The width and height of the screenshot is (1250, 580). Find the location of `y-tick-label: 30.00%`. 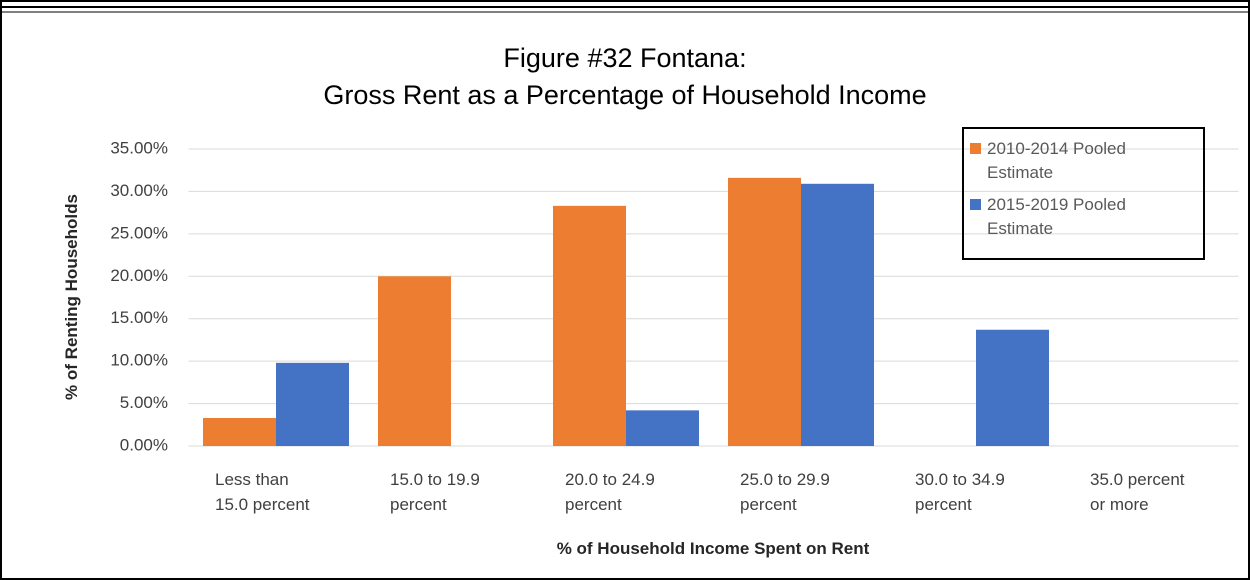

y-tick-label: 30.00% is located at coordinates (139, 190).